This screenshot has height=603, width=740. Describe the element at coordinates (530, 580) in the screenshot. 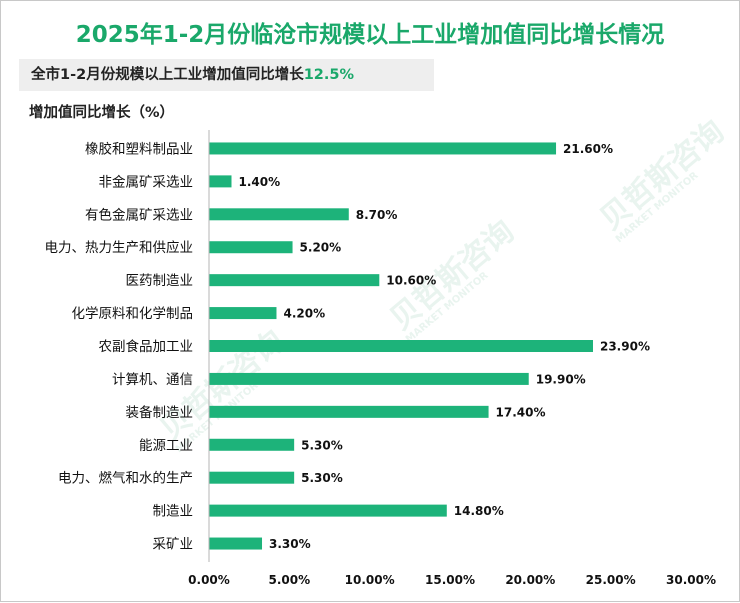

I see `x-tick-label: 20.00%` at that location.